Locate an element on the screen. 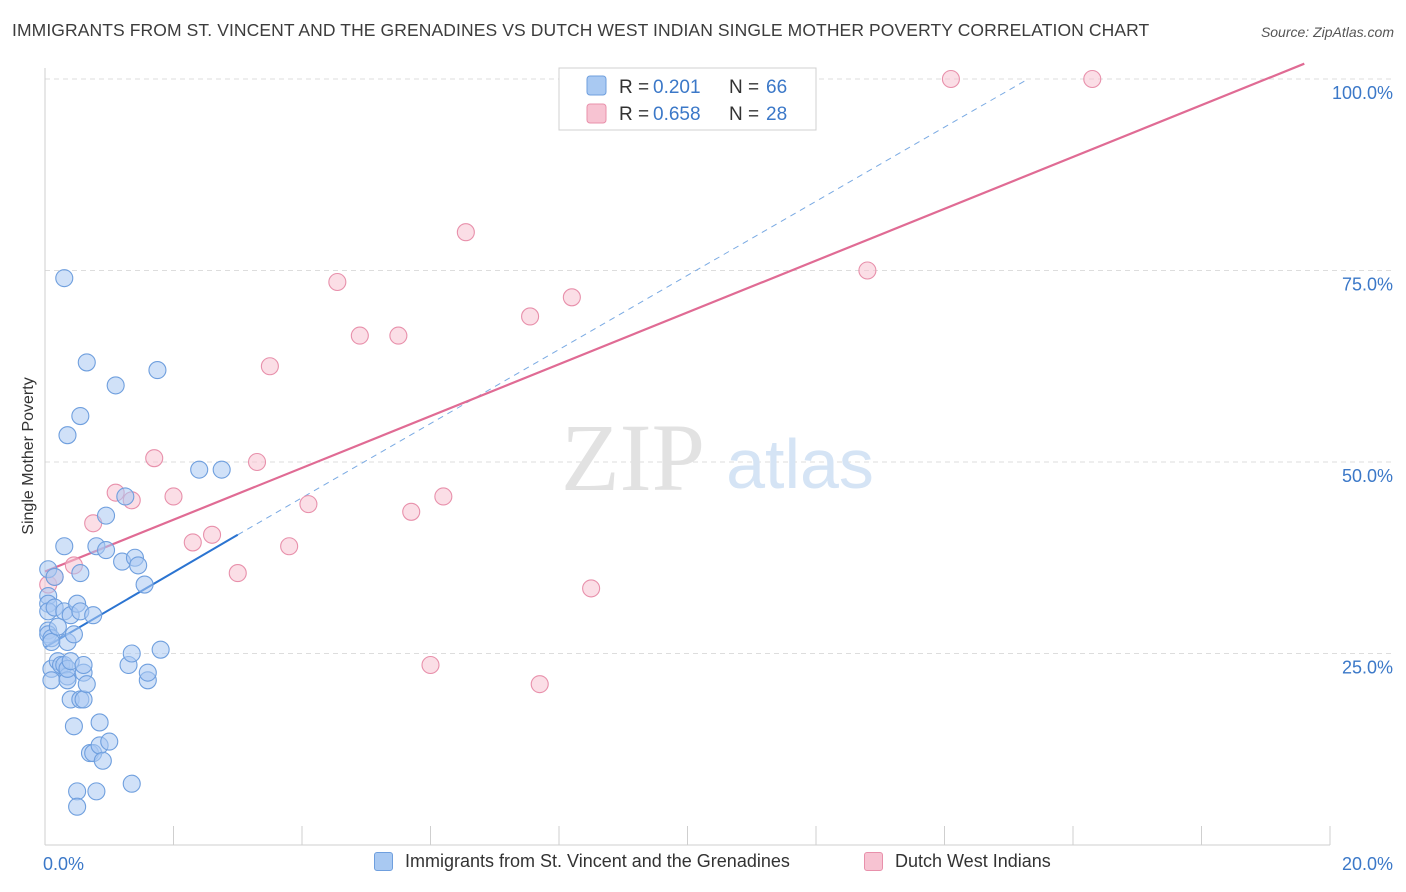 This screenshot has height=892, width=1406. watermark: ZIP atlas is located at coordinates (717, 457).